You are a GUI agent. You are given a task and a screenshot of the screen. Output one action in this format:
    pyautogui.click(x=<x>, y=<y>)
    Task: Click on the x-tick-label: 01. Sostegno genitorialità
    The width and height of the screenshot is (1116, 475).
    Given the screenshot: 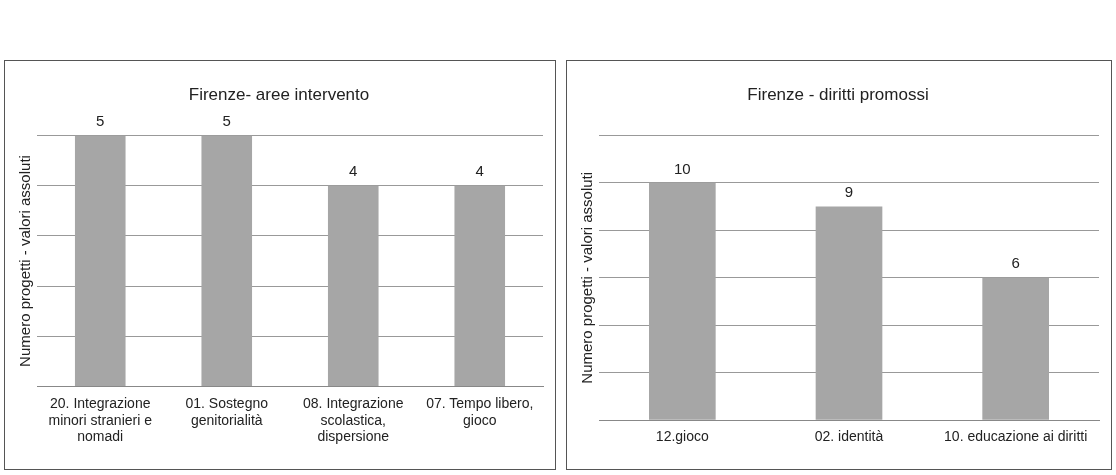 What is the action you would take?
    pyautogui.click(x=227, y=411)
    